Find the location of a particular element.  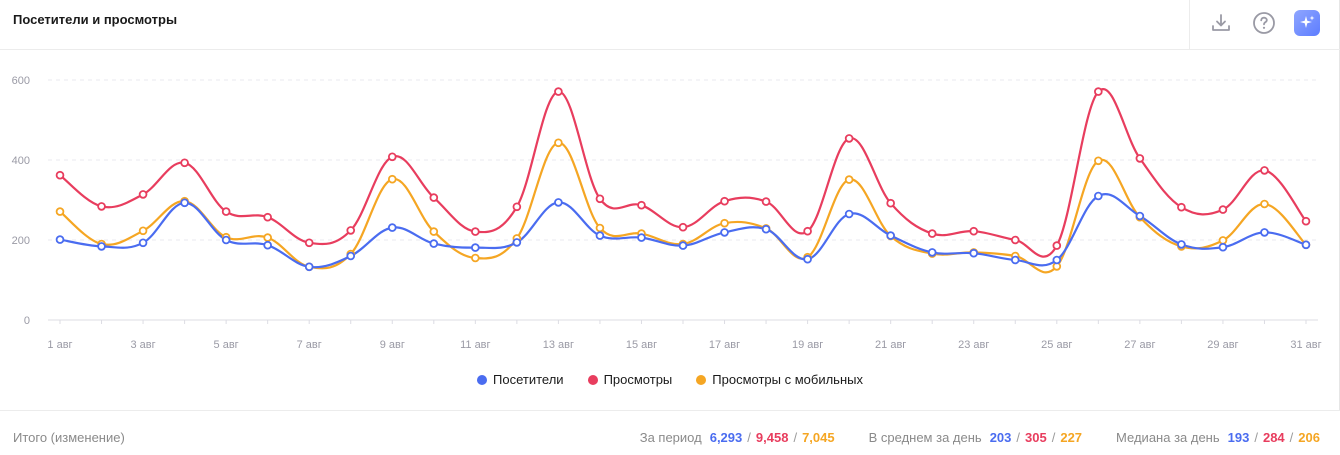

legend-item-mobile: Просмотры с мобильных is located at coordinates (779, 379).